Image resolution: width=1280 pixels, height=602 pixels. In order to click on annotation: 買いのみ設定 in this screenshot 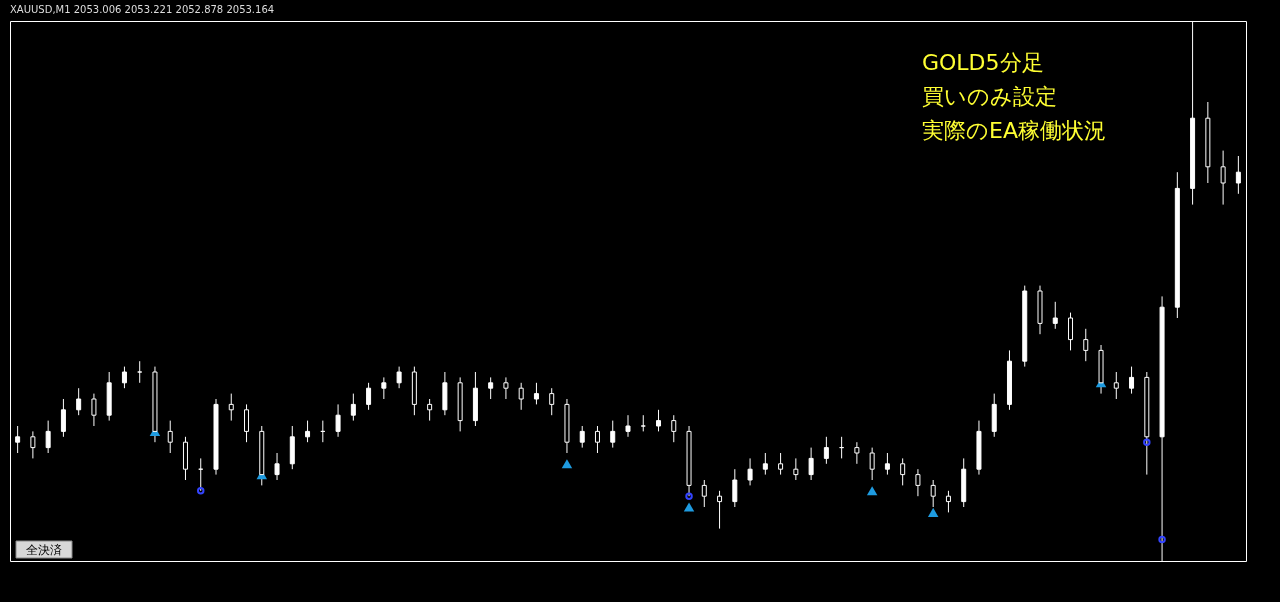, I will do `click(989, 96)`.